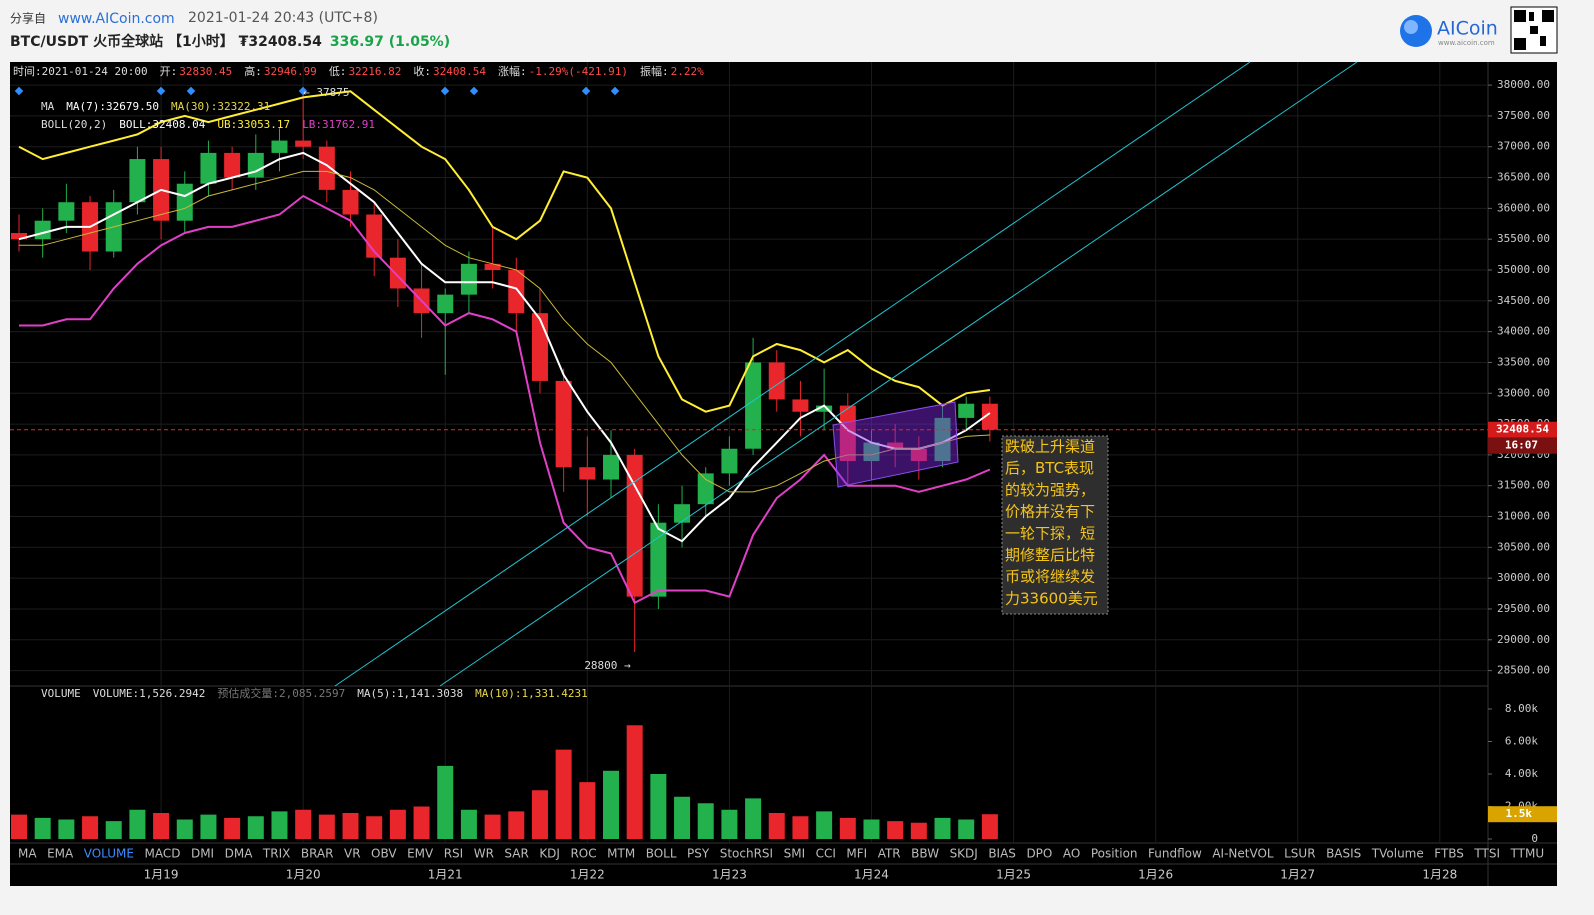  What do you see at coordinates (281, 693) in the screenshot?
I see `legend-text: 预估成交量:2,085.2597` at bounding box center [281, 693].